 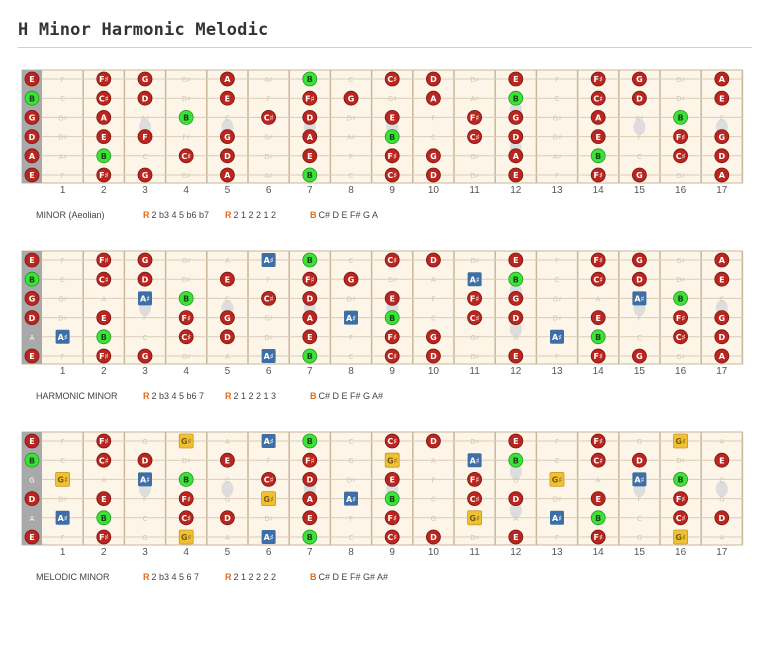 I want to click on note-marker-harmonic: A♯, so click(x=268, y=356).